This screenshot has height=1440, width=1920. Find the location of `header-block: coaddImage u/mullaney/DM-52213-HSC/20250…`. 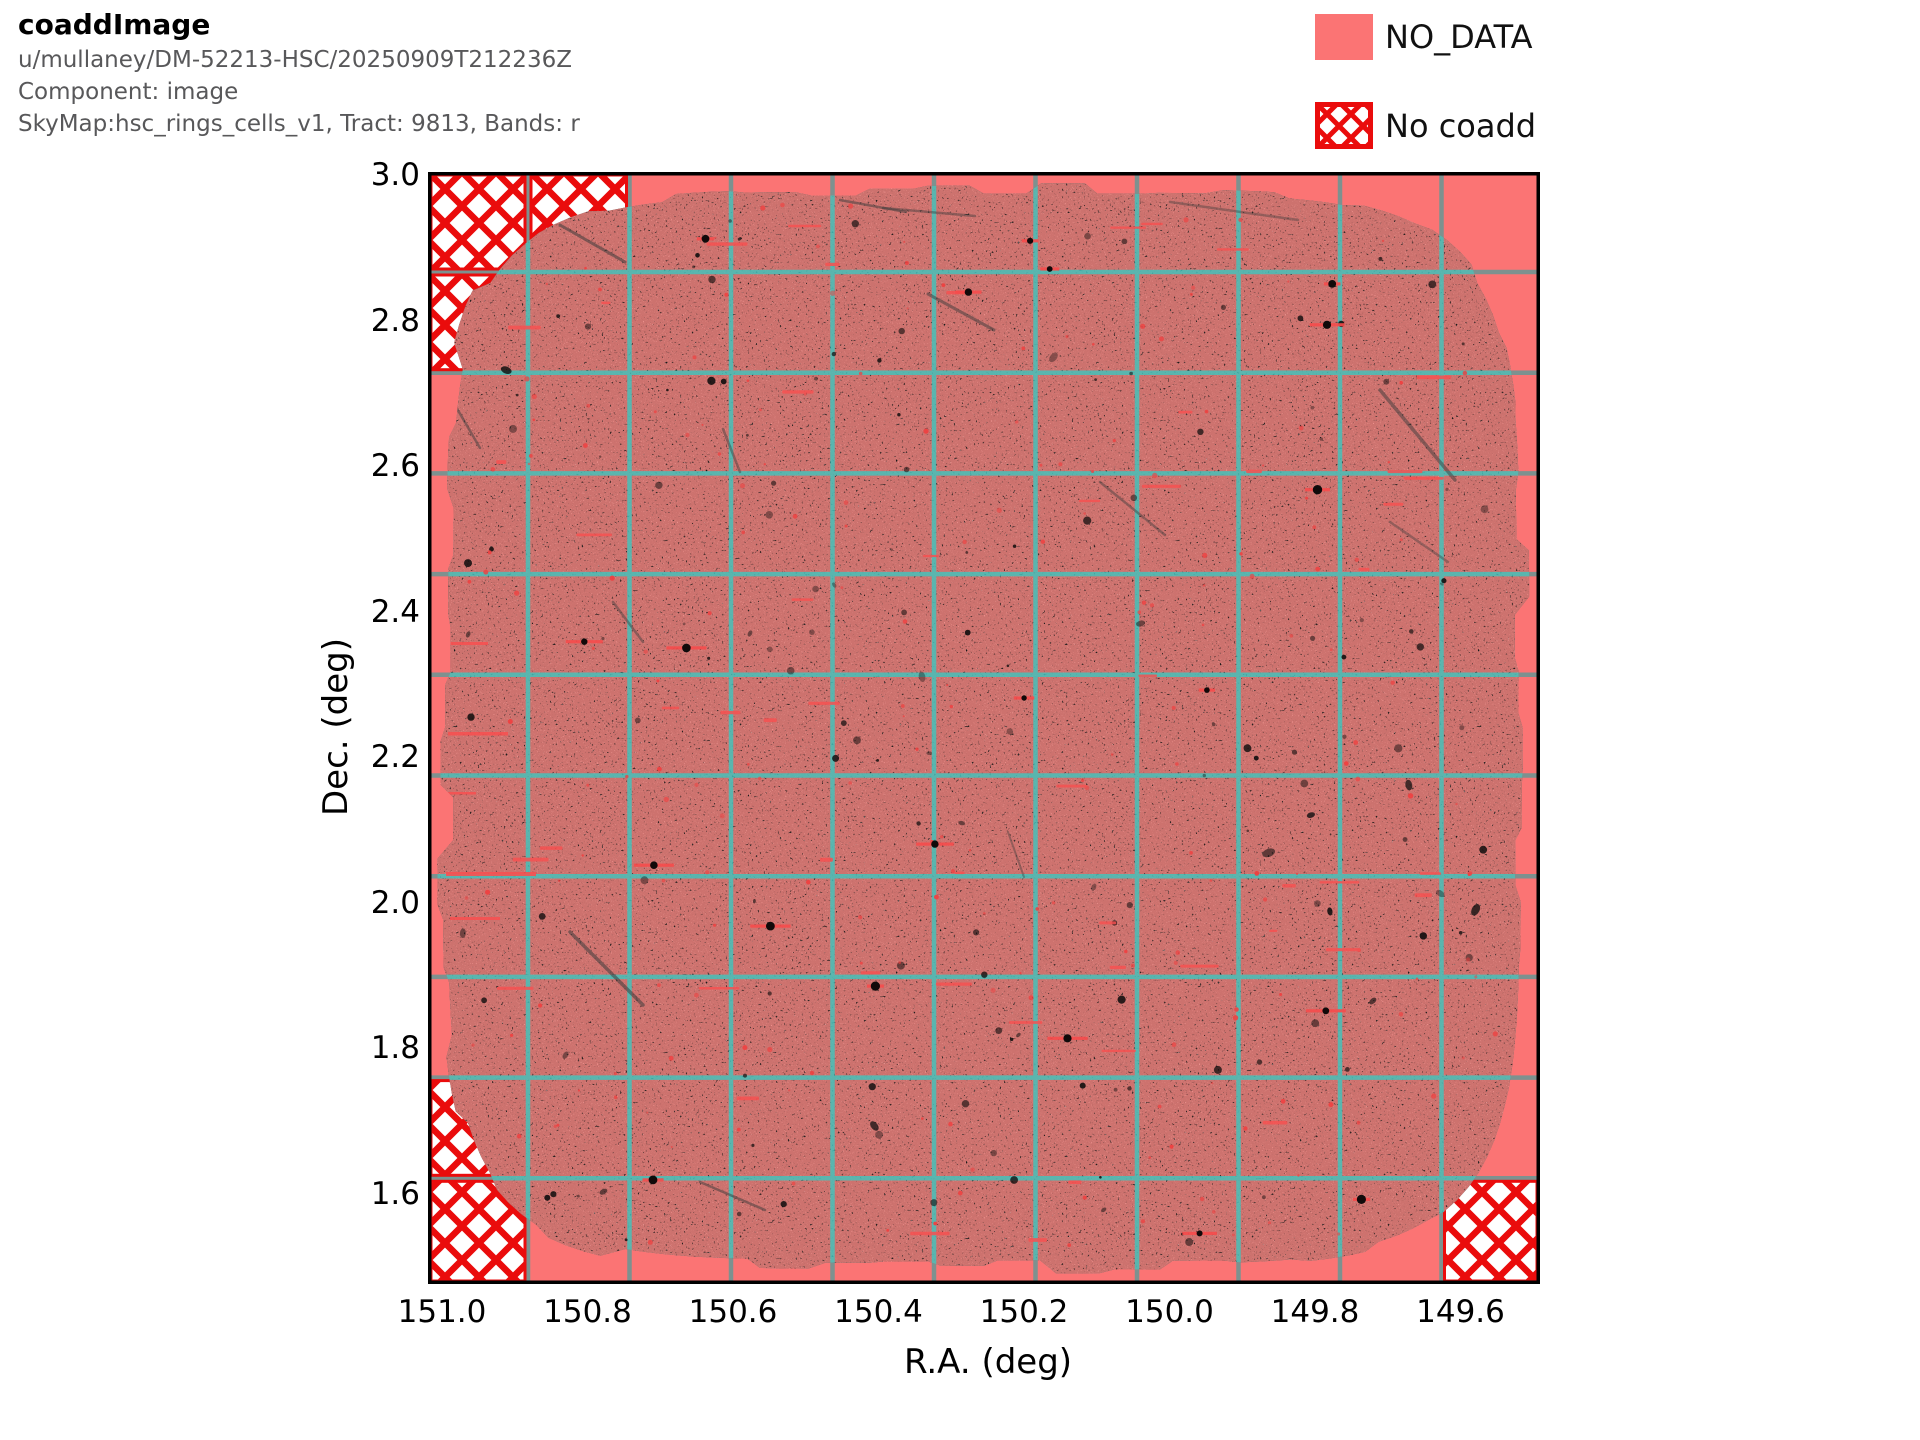

header-block: coaddImage u/mullaney/DM-52213-HSC/20250… is located at coordinates (299, 73).